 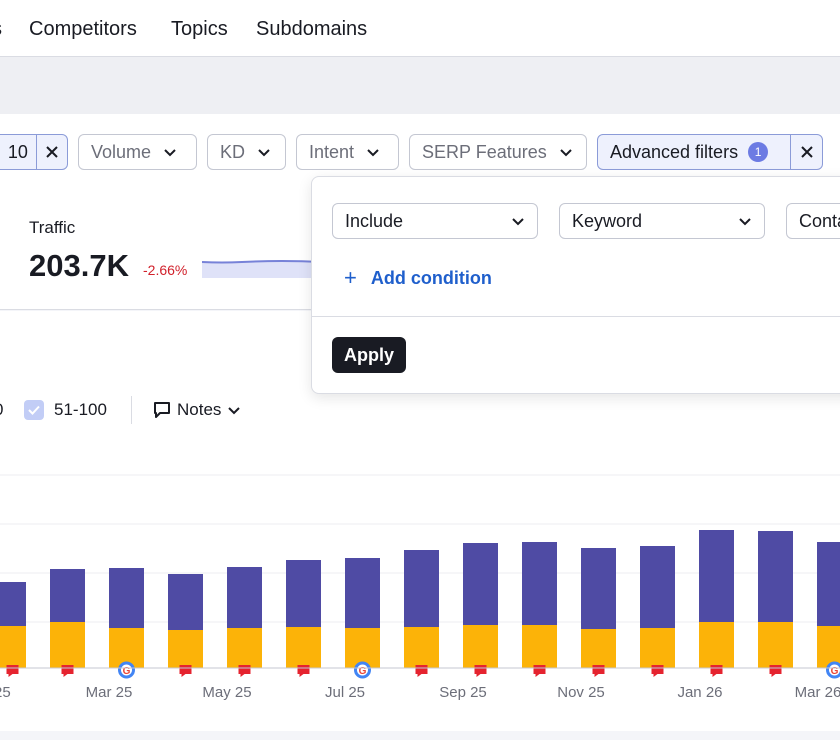 I want to click on intent-filter: Intent, so click(x=347, y=152).